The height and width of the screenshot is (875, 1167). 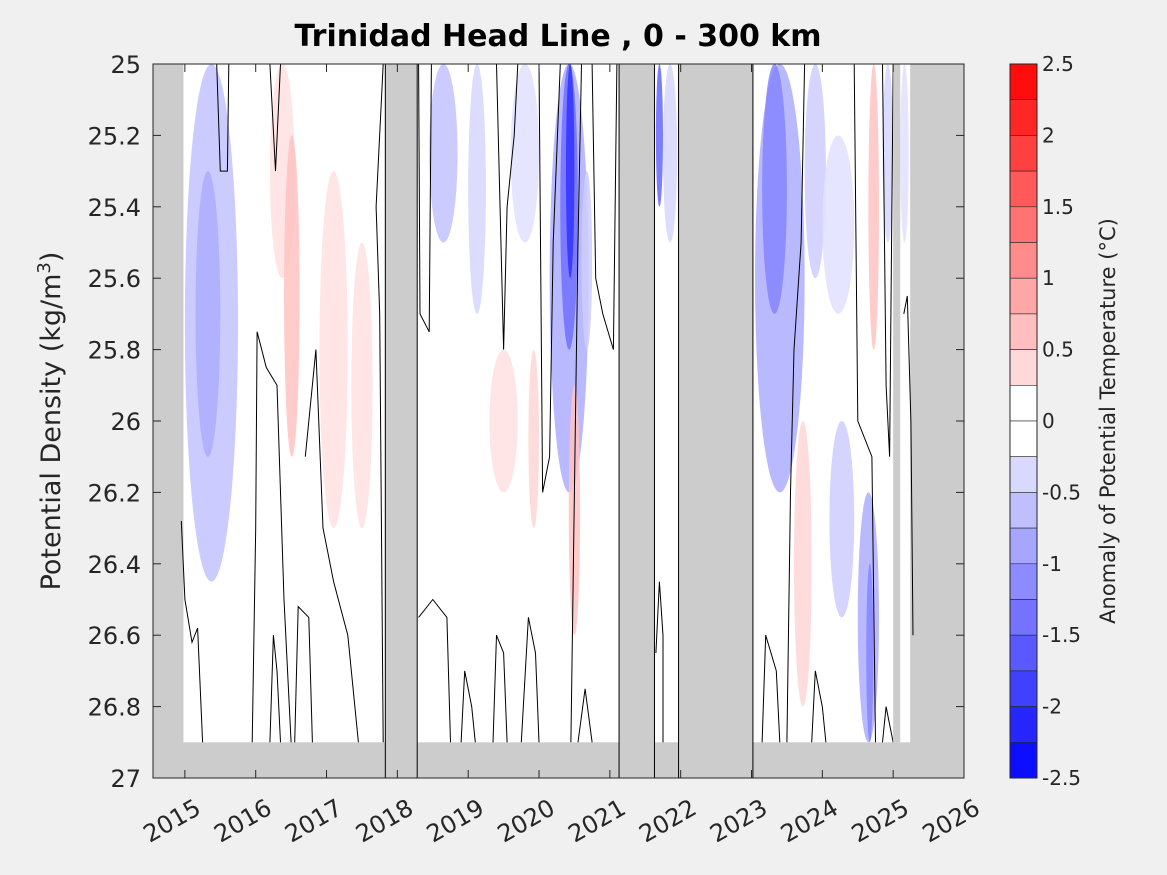 I want to click on x-tick-label: 2015, so click(x=172, y=821).